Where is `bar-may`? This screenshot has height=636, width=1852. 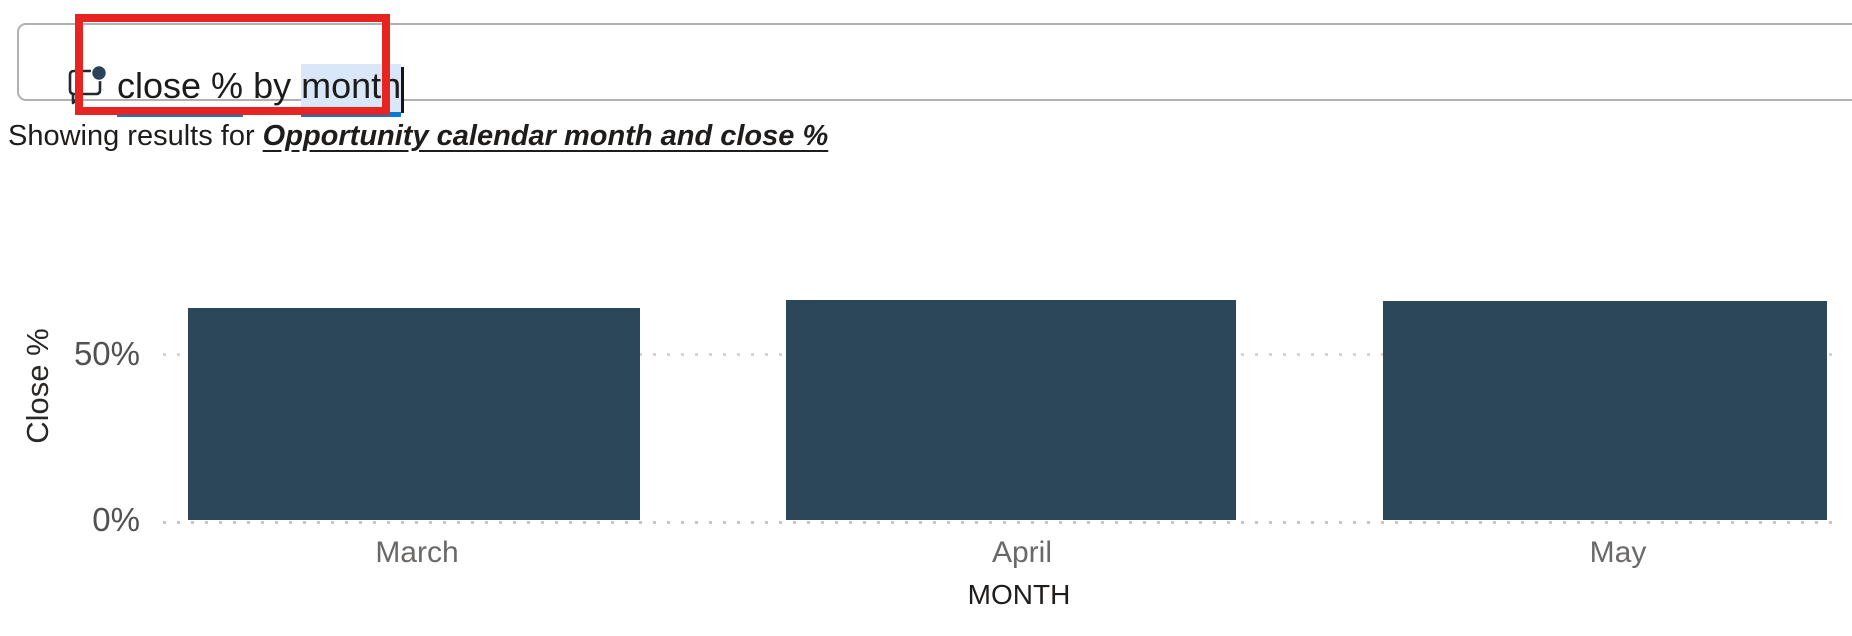 bar-may is located at coordinates (1605, 410).